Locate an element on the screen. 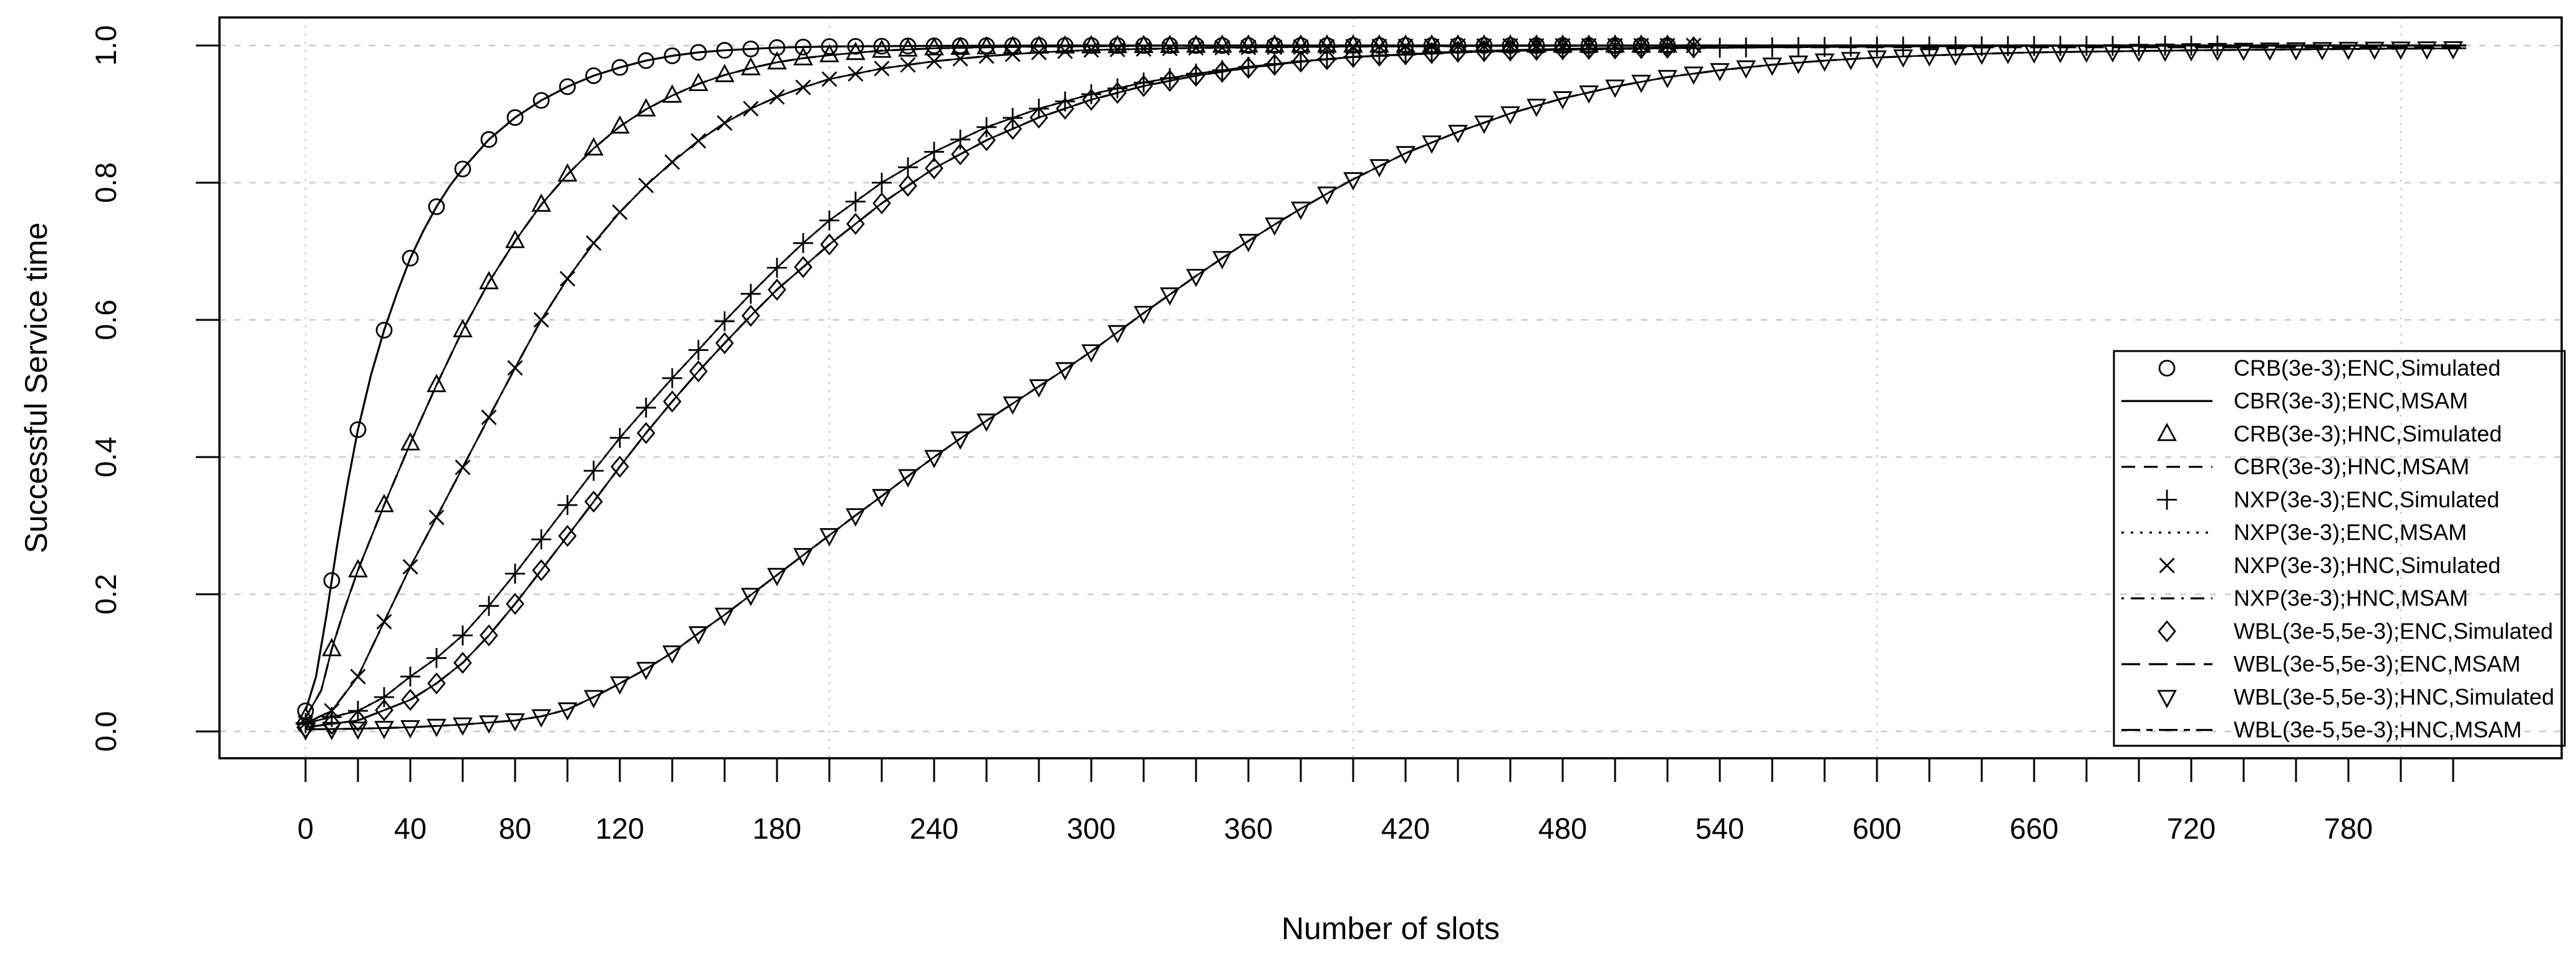 This screenshot has height=974, width=2576. legend-entry: WBL(3e-5,5e-3);HNC,MSAM is located at coordinates (2321, 730).